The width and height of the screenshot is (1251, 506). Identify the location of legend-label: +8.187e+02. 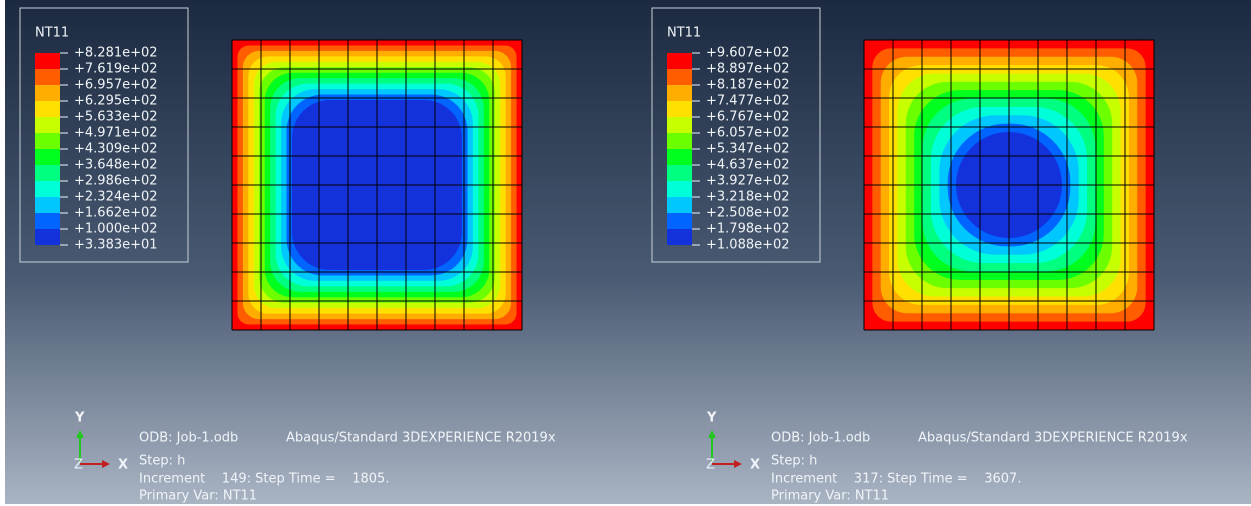
(748, 85).